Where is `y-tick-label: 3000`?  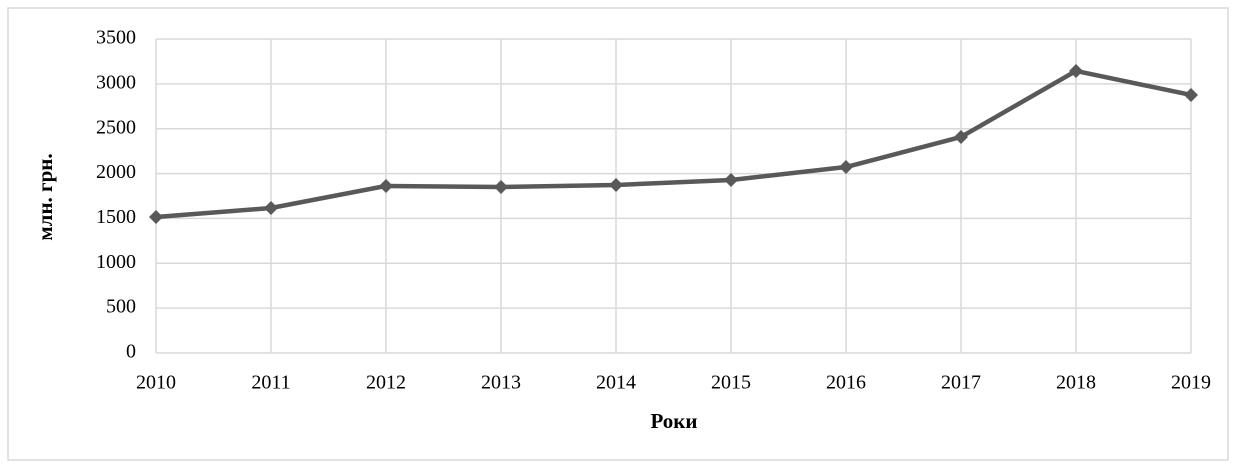
y-tick-label: 3000 is located at coordinates (116, 82).